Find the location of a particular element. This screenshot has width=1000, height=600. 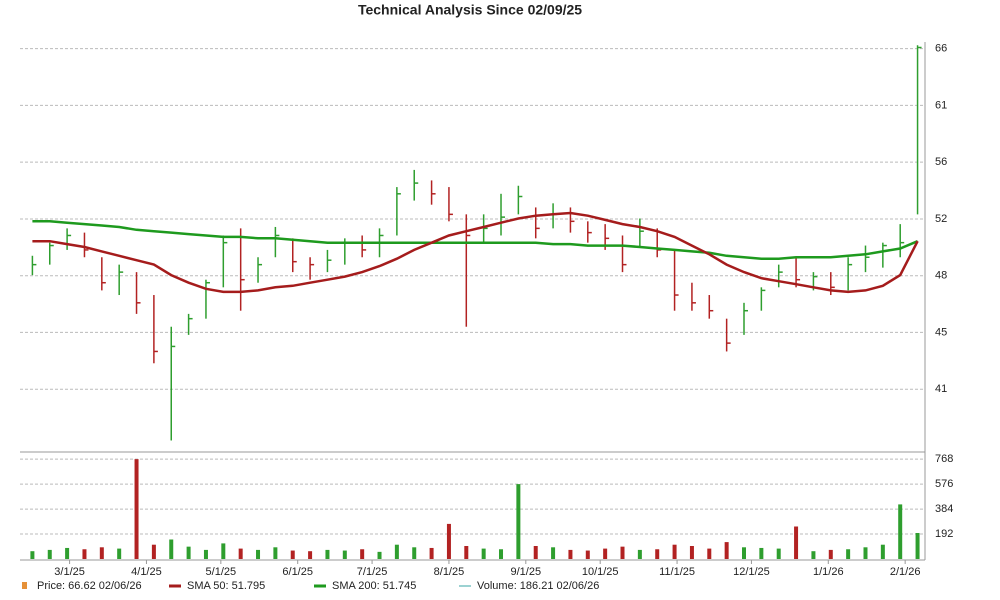

legend-label: Volume: 186.21 02/06/26 is located at coordinates (538, 586).